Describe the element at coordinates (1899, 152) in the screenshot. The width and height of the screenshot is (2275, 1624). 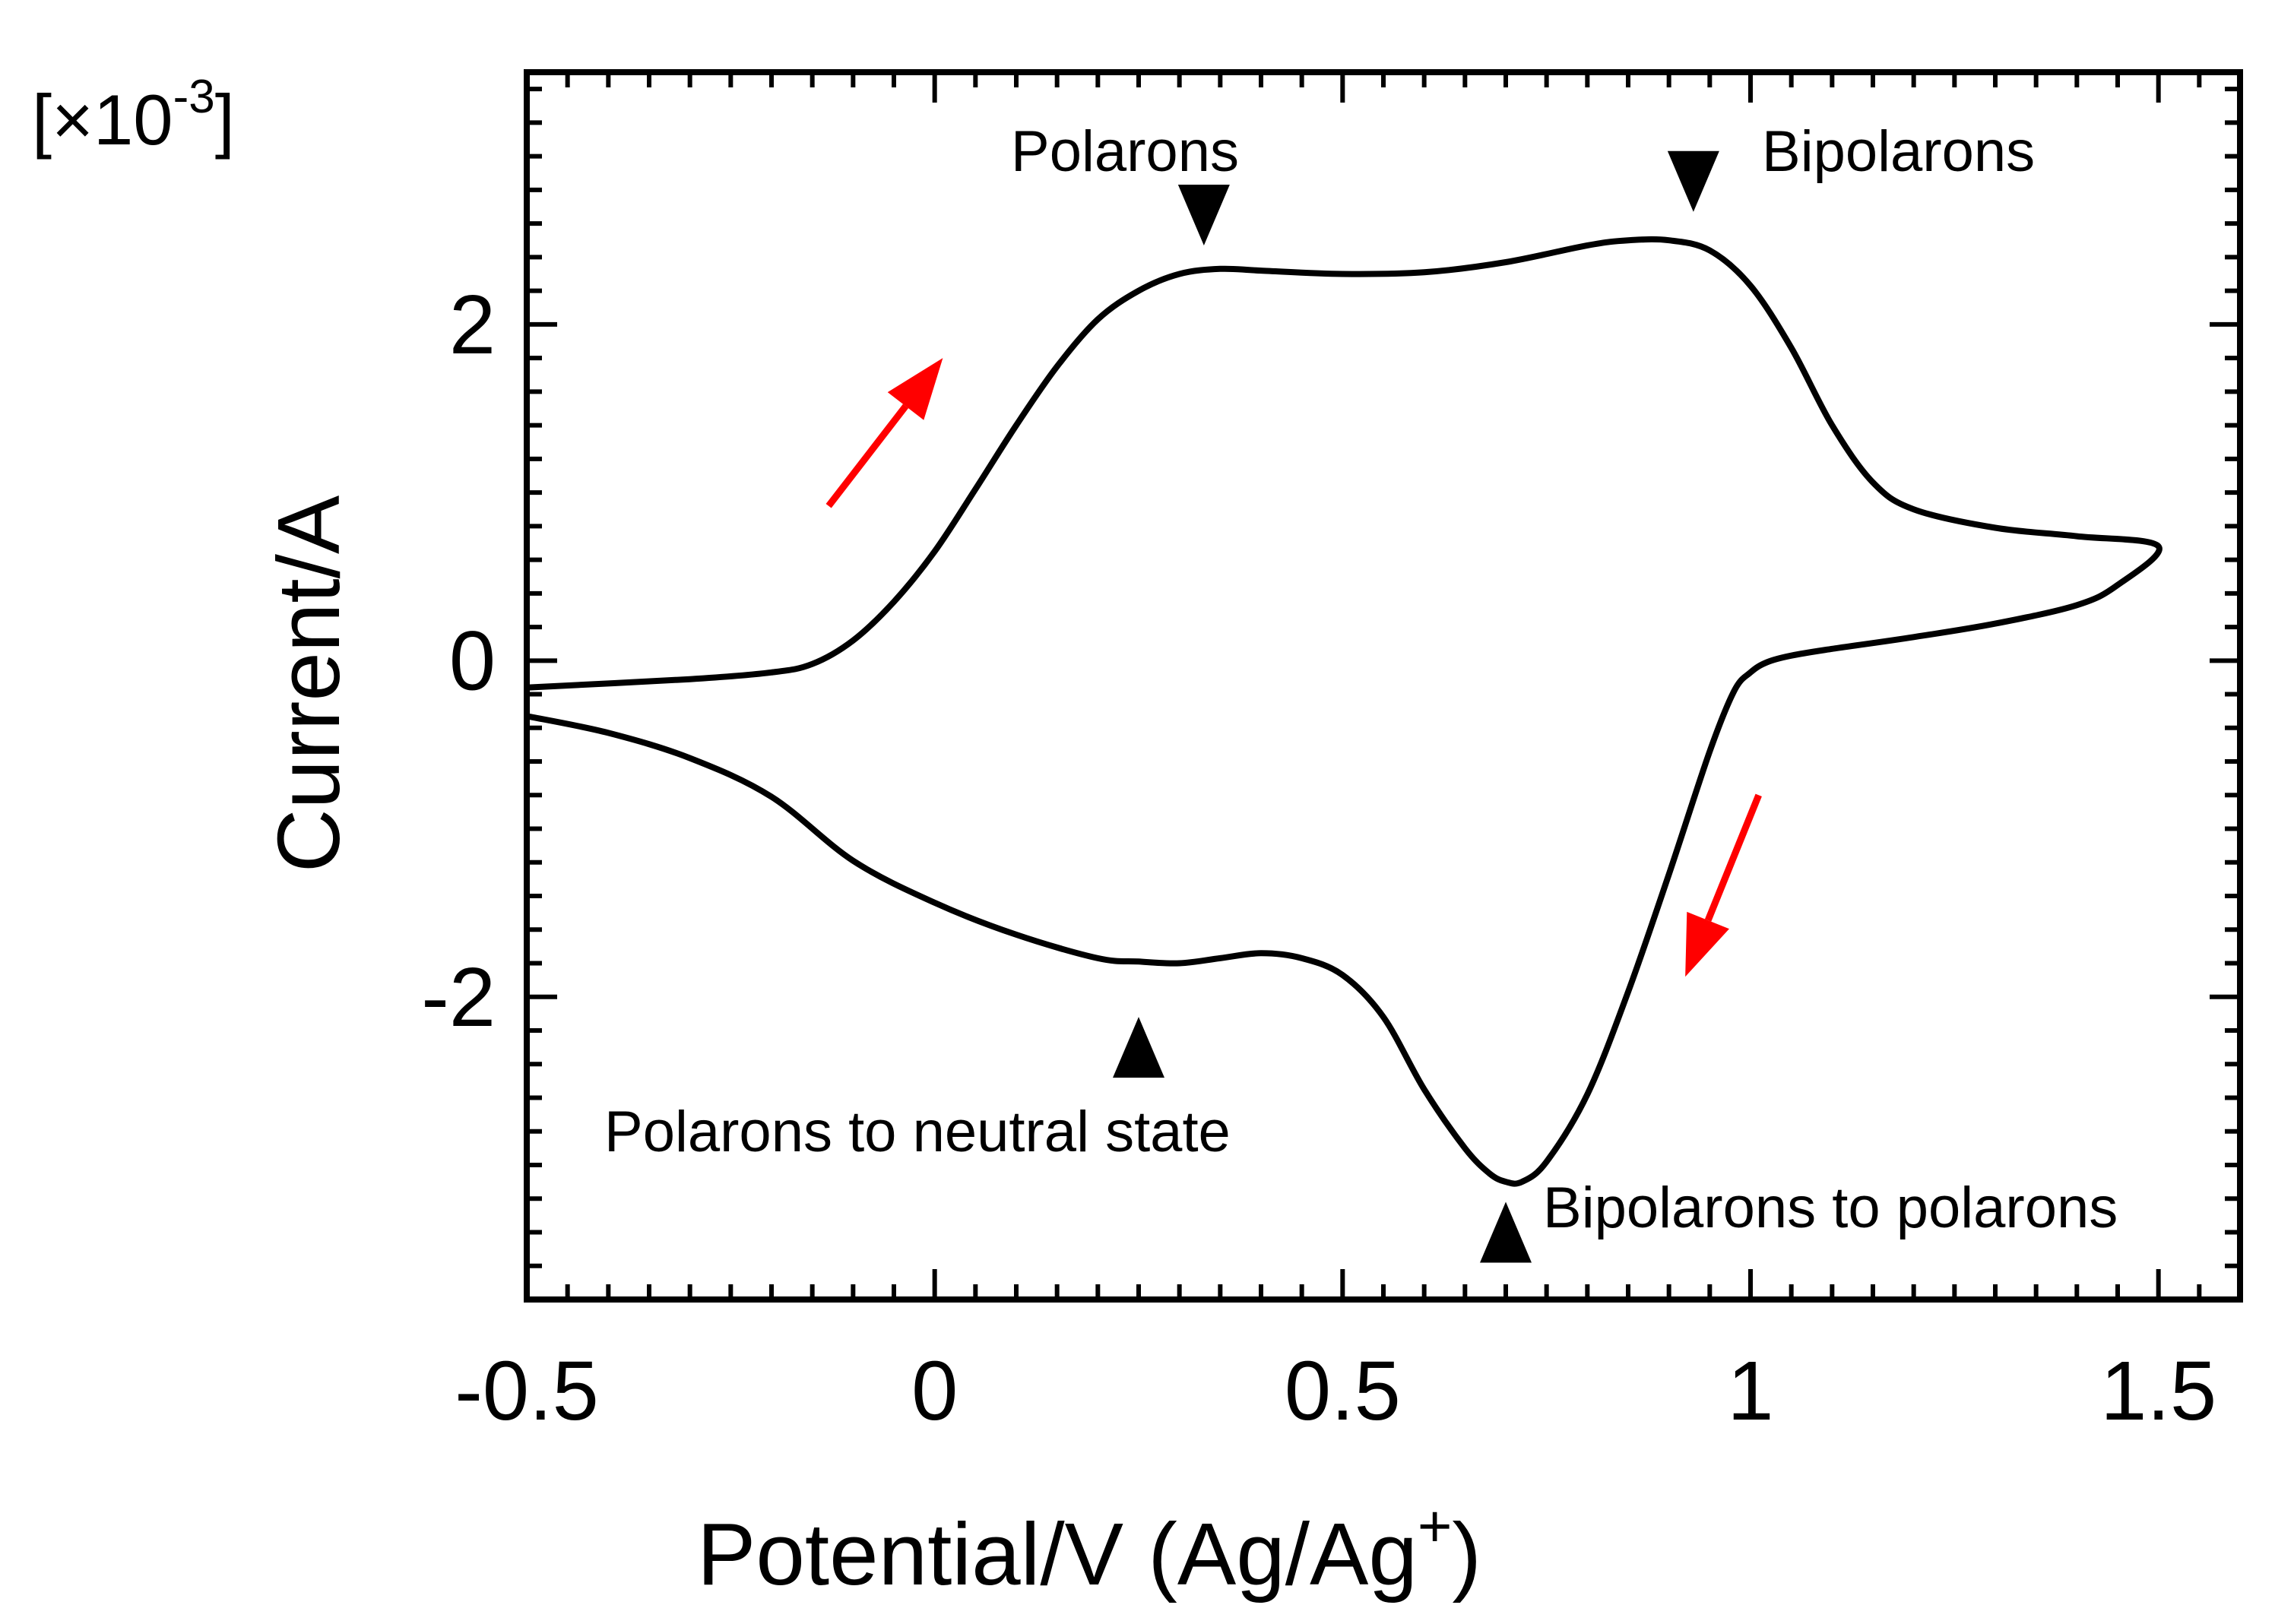
I see `annotation-label: Bipolarons` at that location.